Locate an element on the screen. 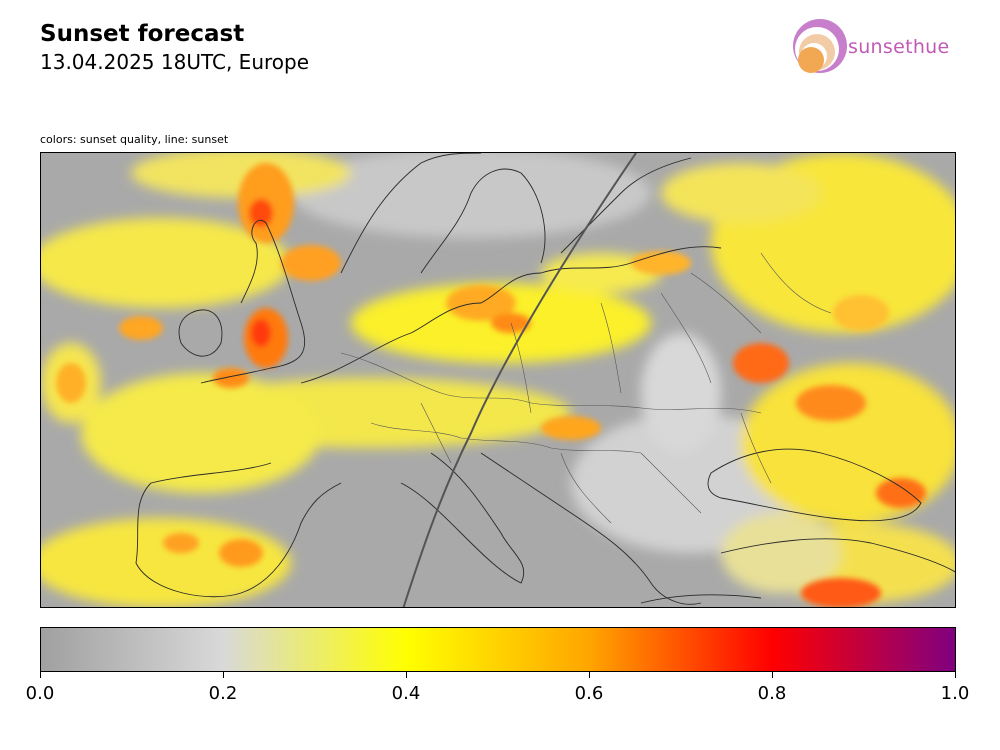 The height and width of the screenshot is (750, 1000). map-caption: colors: sunset quality, line: sunset is located at coordinates (134, 139).